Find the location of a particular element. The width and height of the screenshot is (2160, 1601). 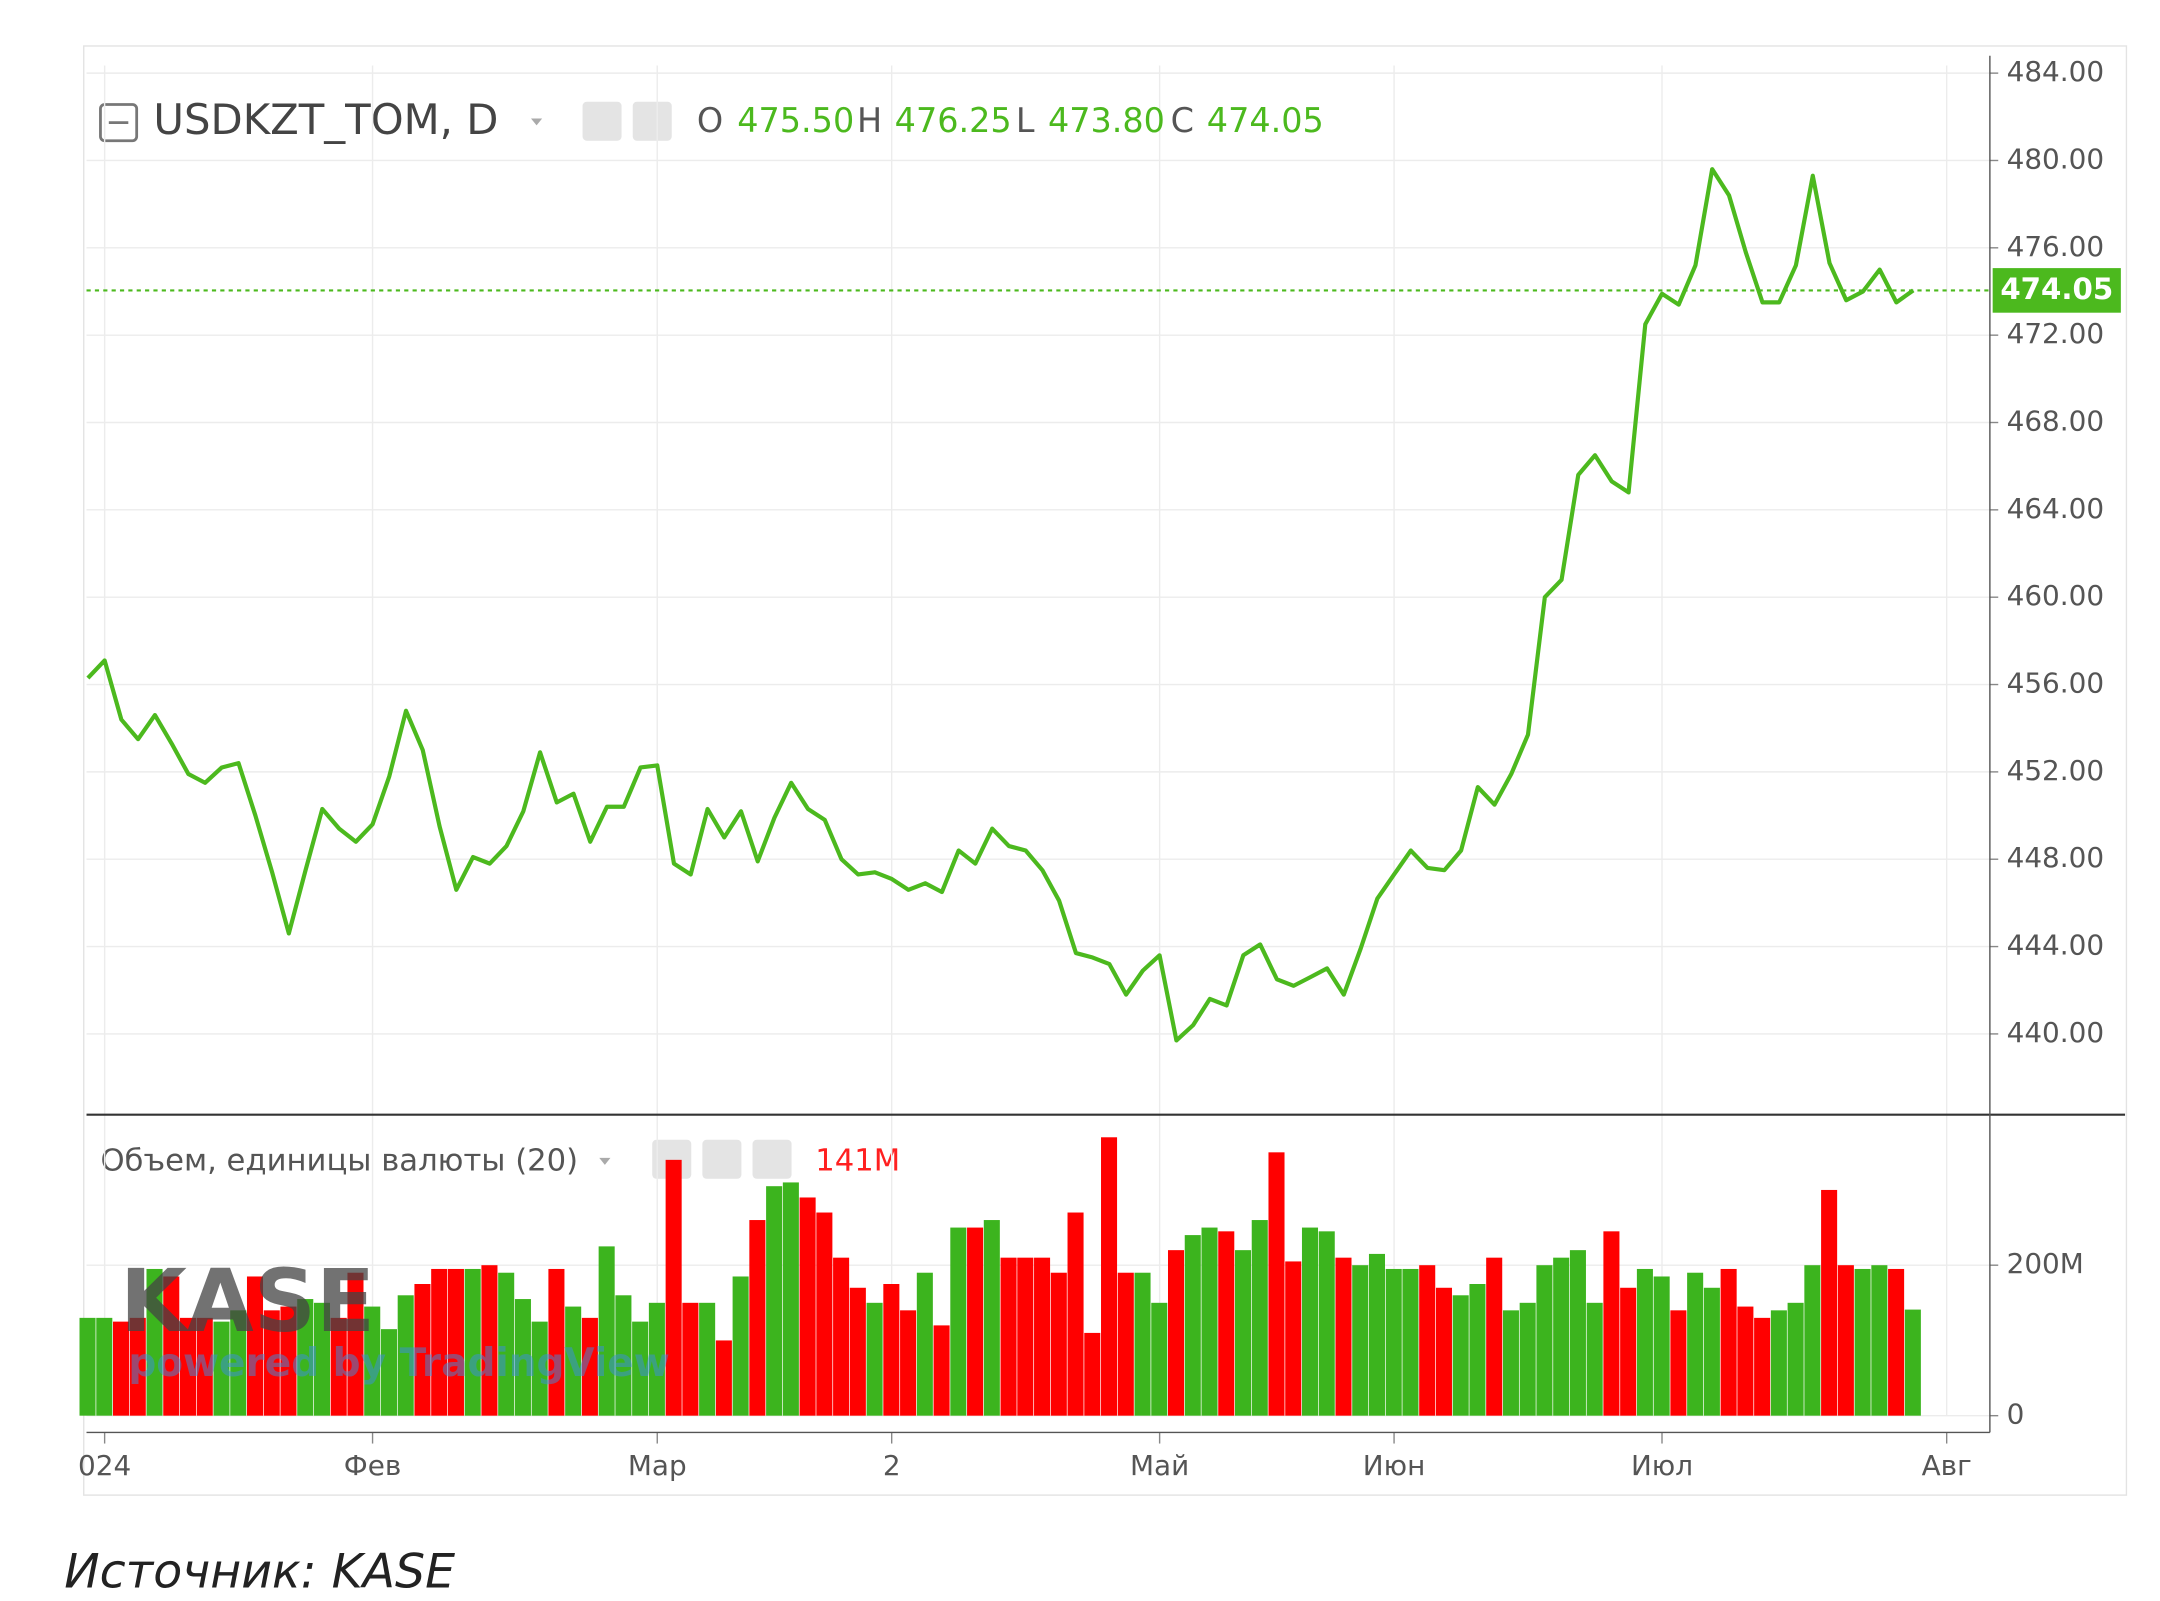

ohlc-key: L is located at coordinates (1025, 120).